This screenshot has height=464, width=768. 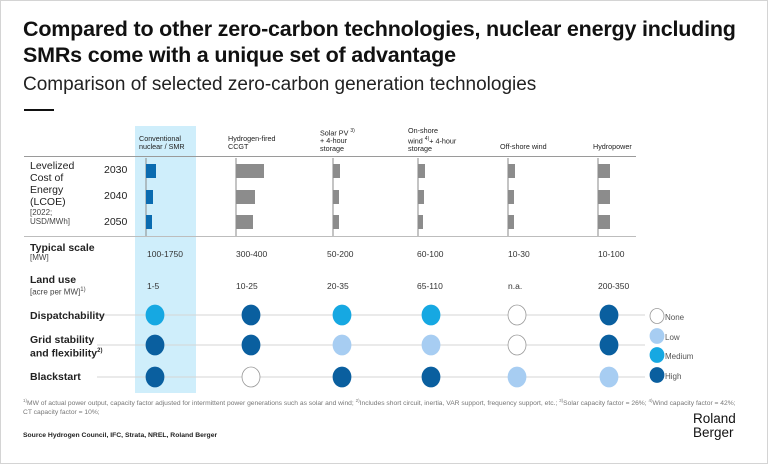 I want to click on lcoe-bar-hydro-2040, so click(x=604, y=197).